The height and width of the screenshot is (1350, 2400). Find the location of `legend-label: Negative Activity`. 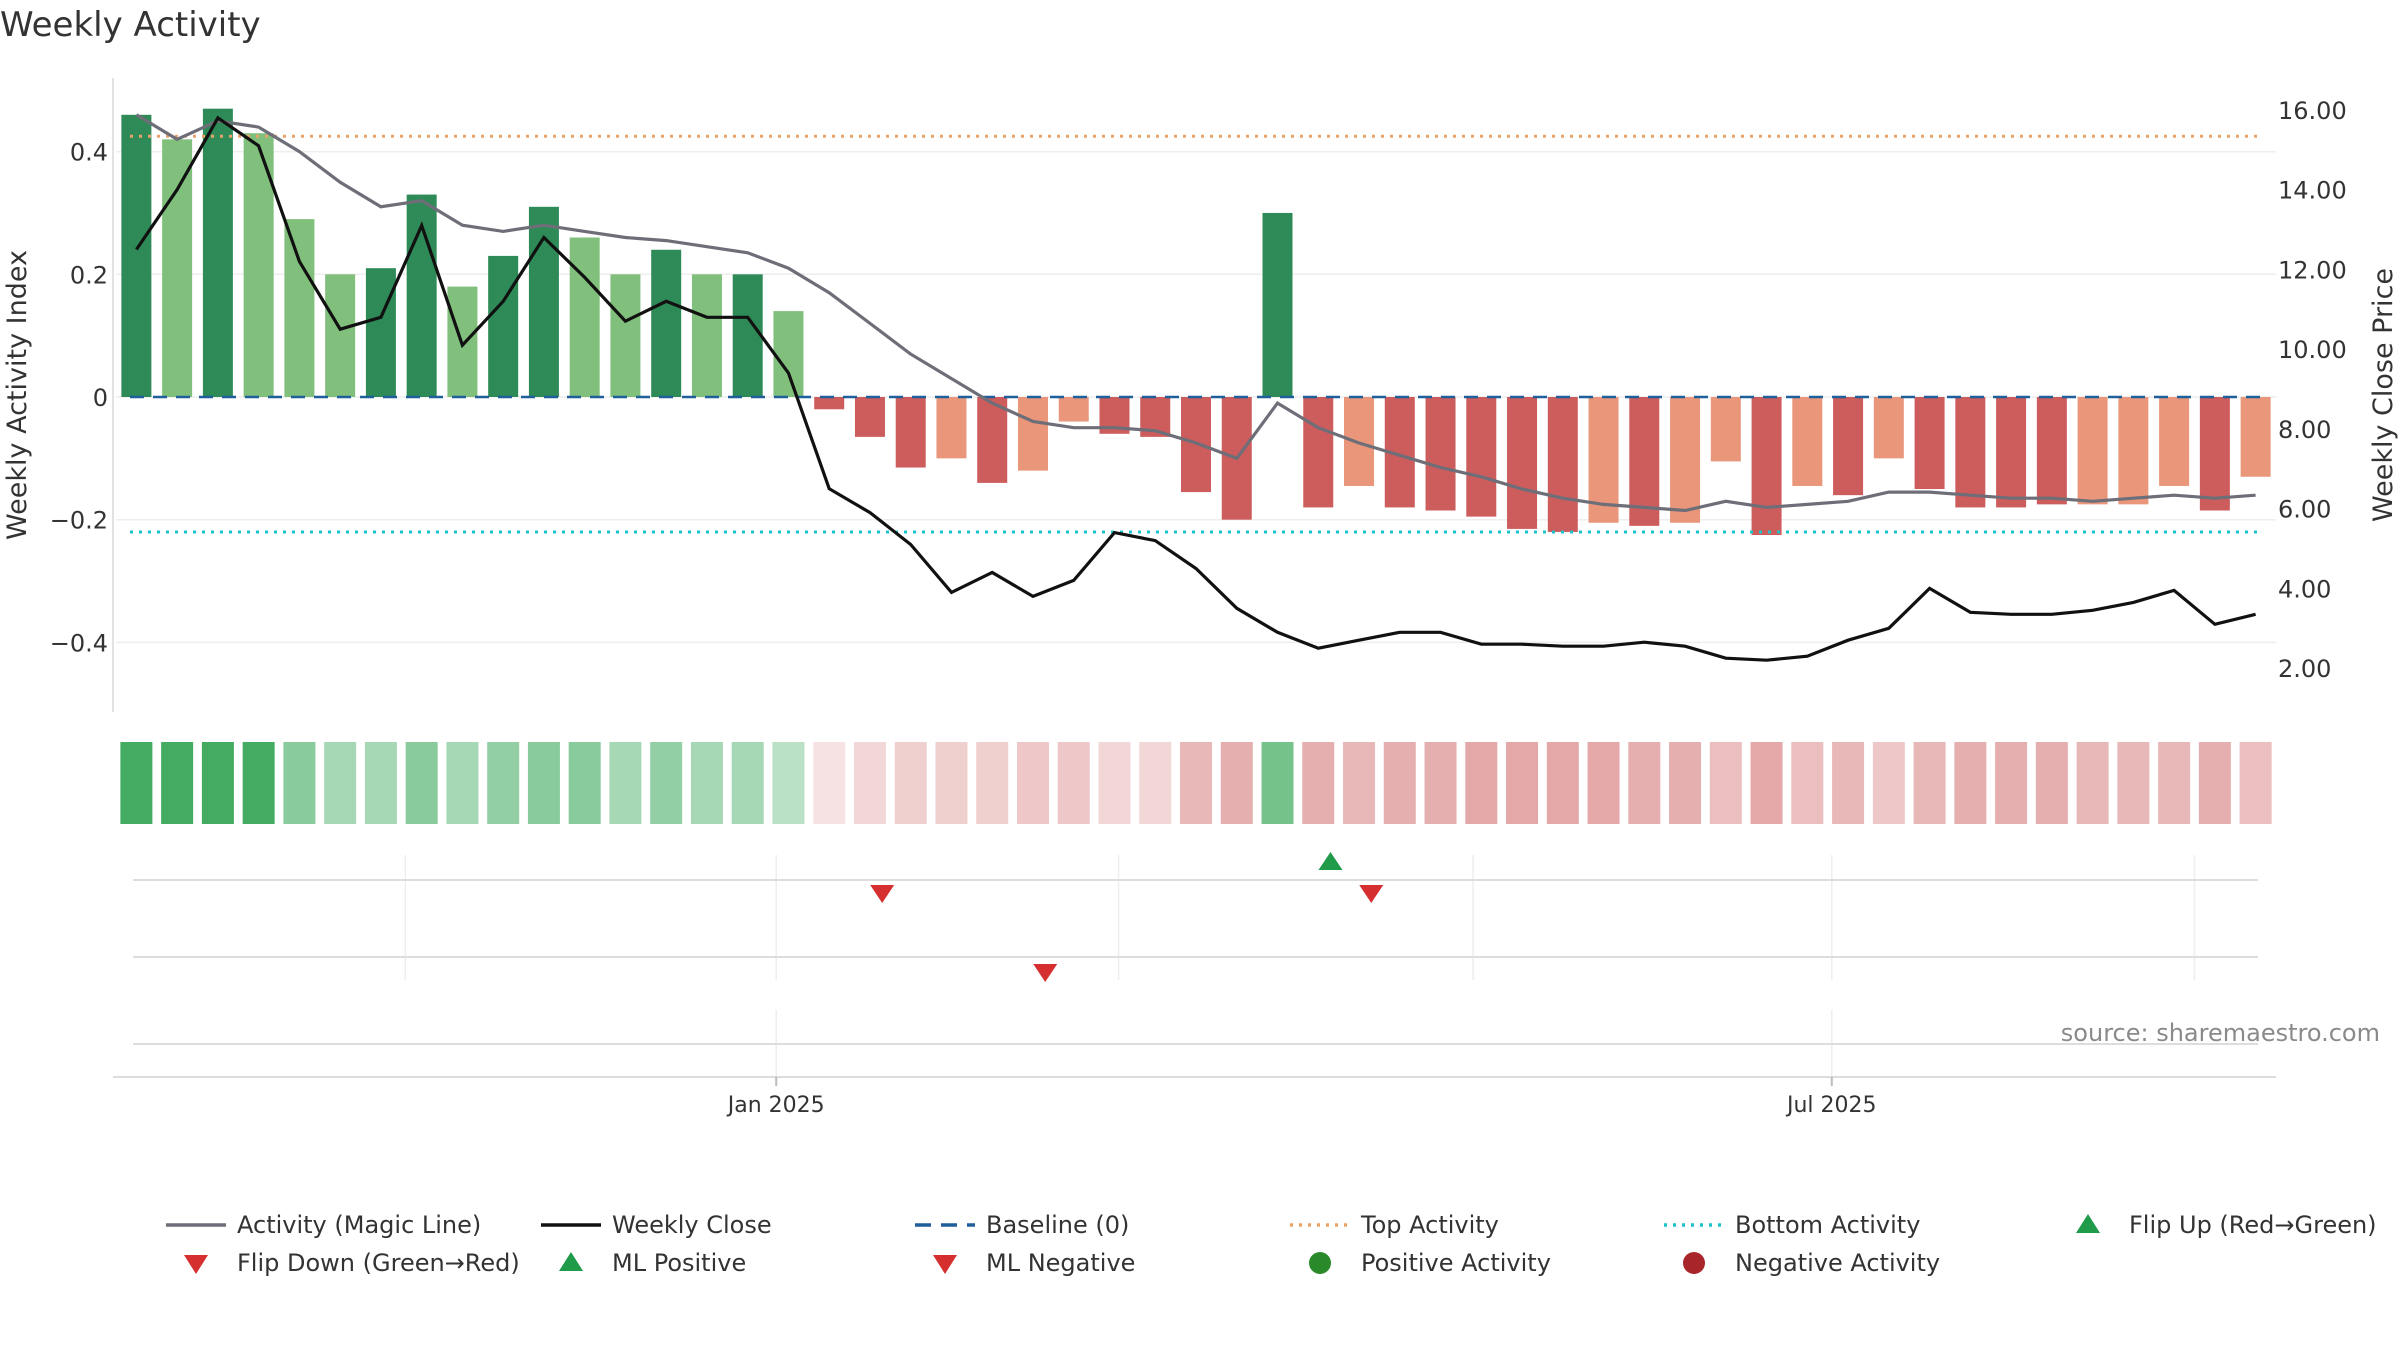

legend-label: Negative Activity is located at coordinates (1837, 1263).